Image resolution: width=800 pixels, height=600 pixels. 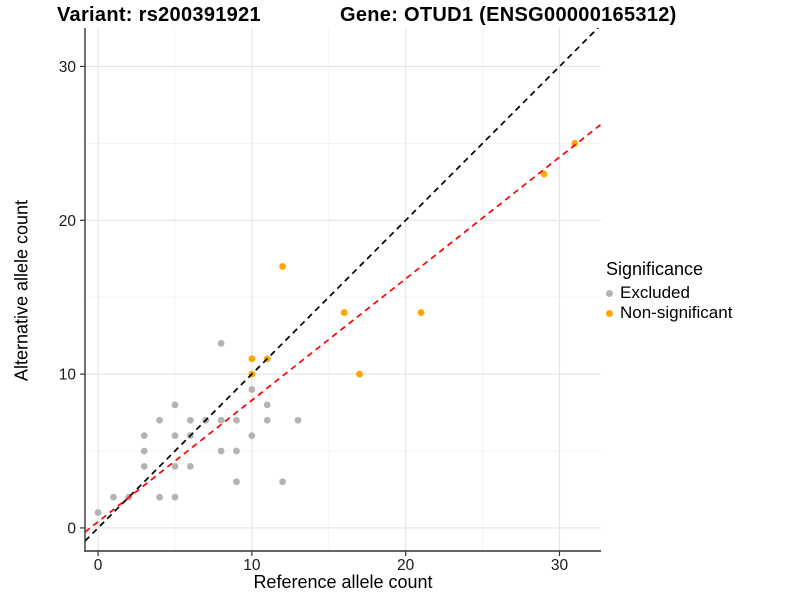 What do you see at coordinates (406, 565) in the screenshot?
I see `x-tick-label: 20` at bounding box center [406, 565].